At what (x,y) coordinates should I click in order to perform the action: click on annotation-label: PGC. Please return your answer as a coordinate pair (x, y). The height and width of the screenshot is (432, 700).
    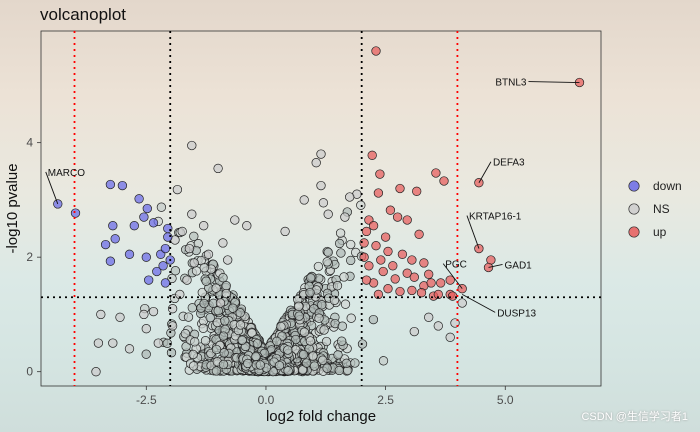
    Looking at the image, I should click on (456, 265).